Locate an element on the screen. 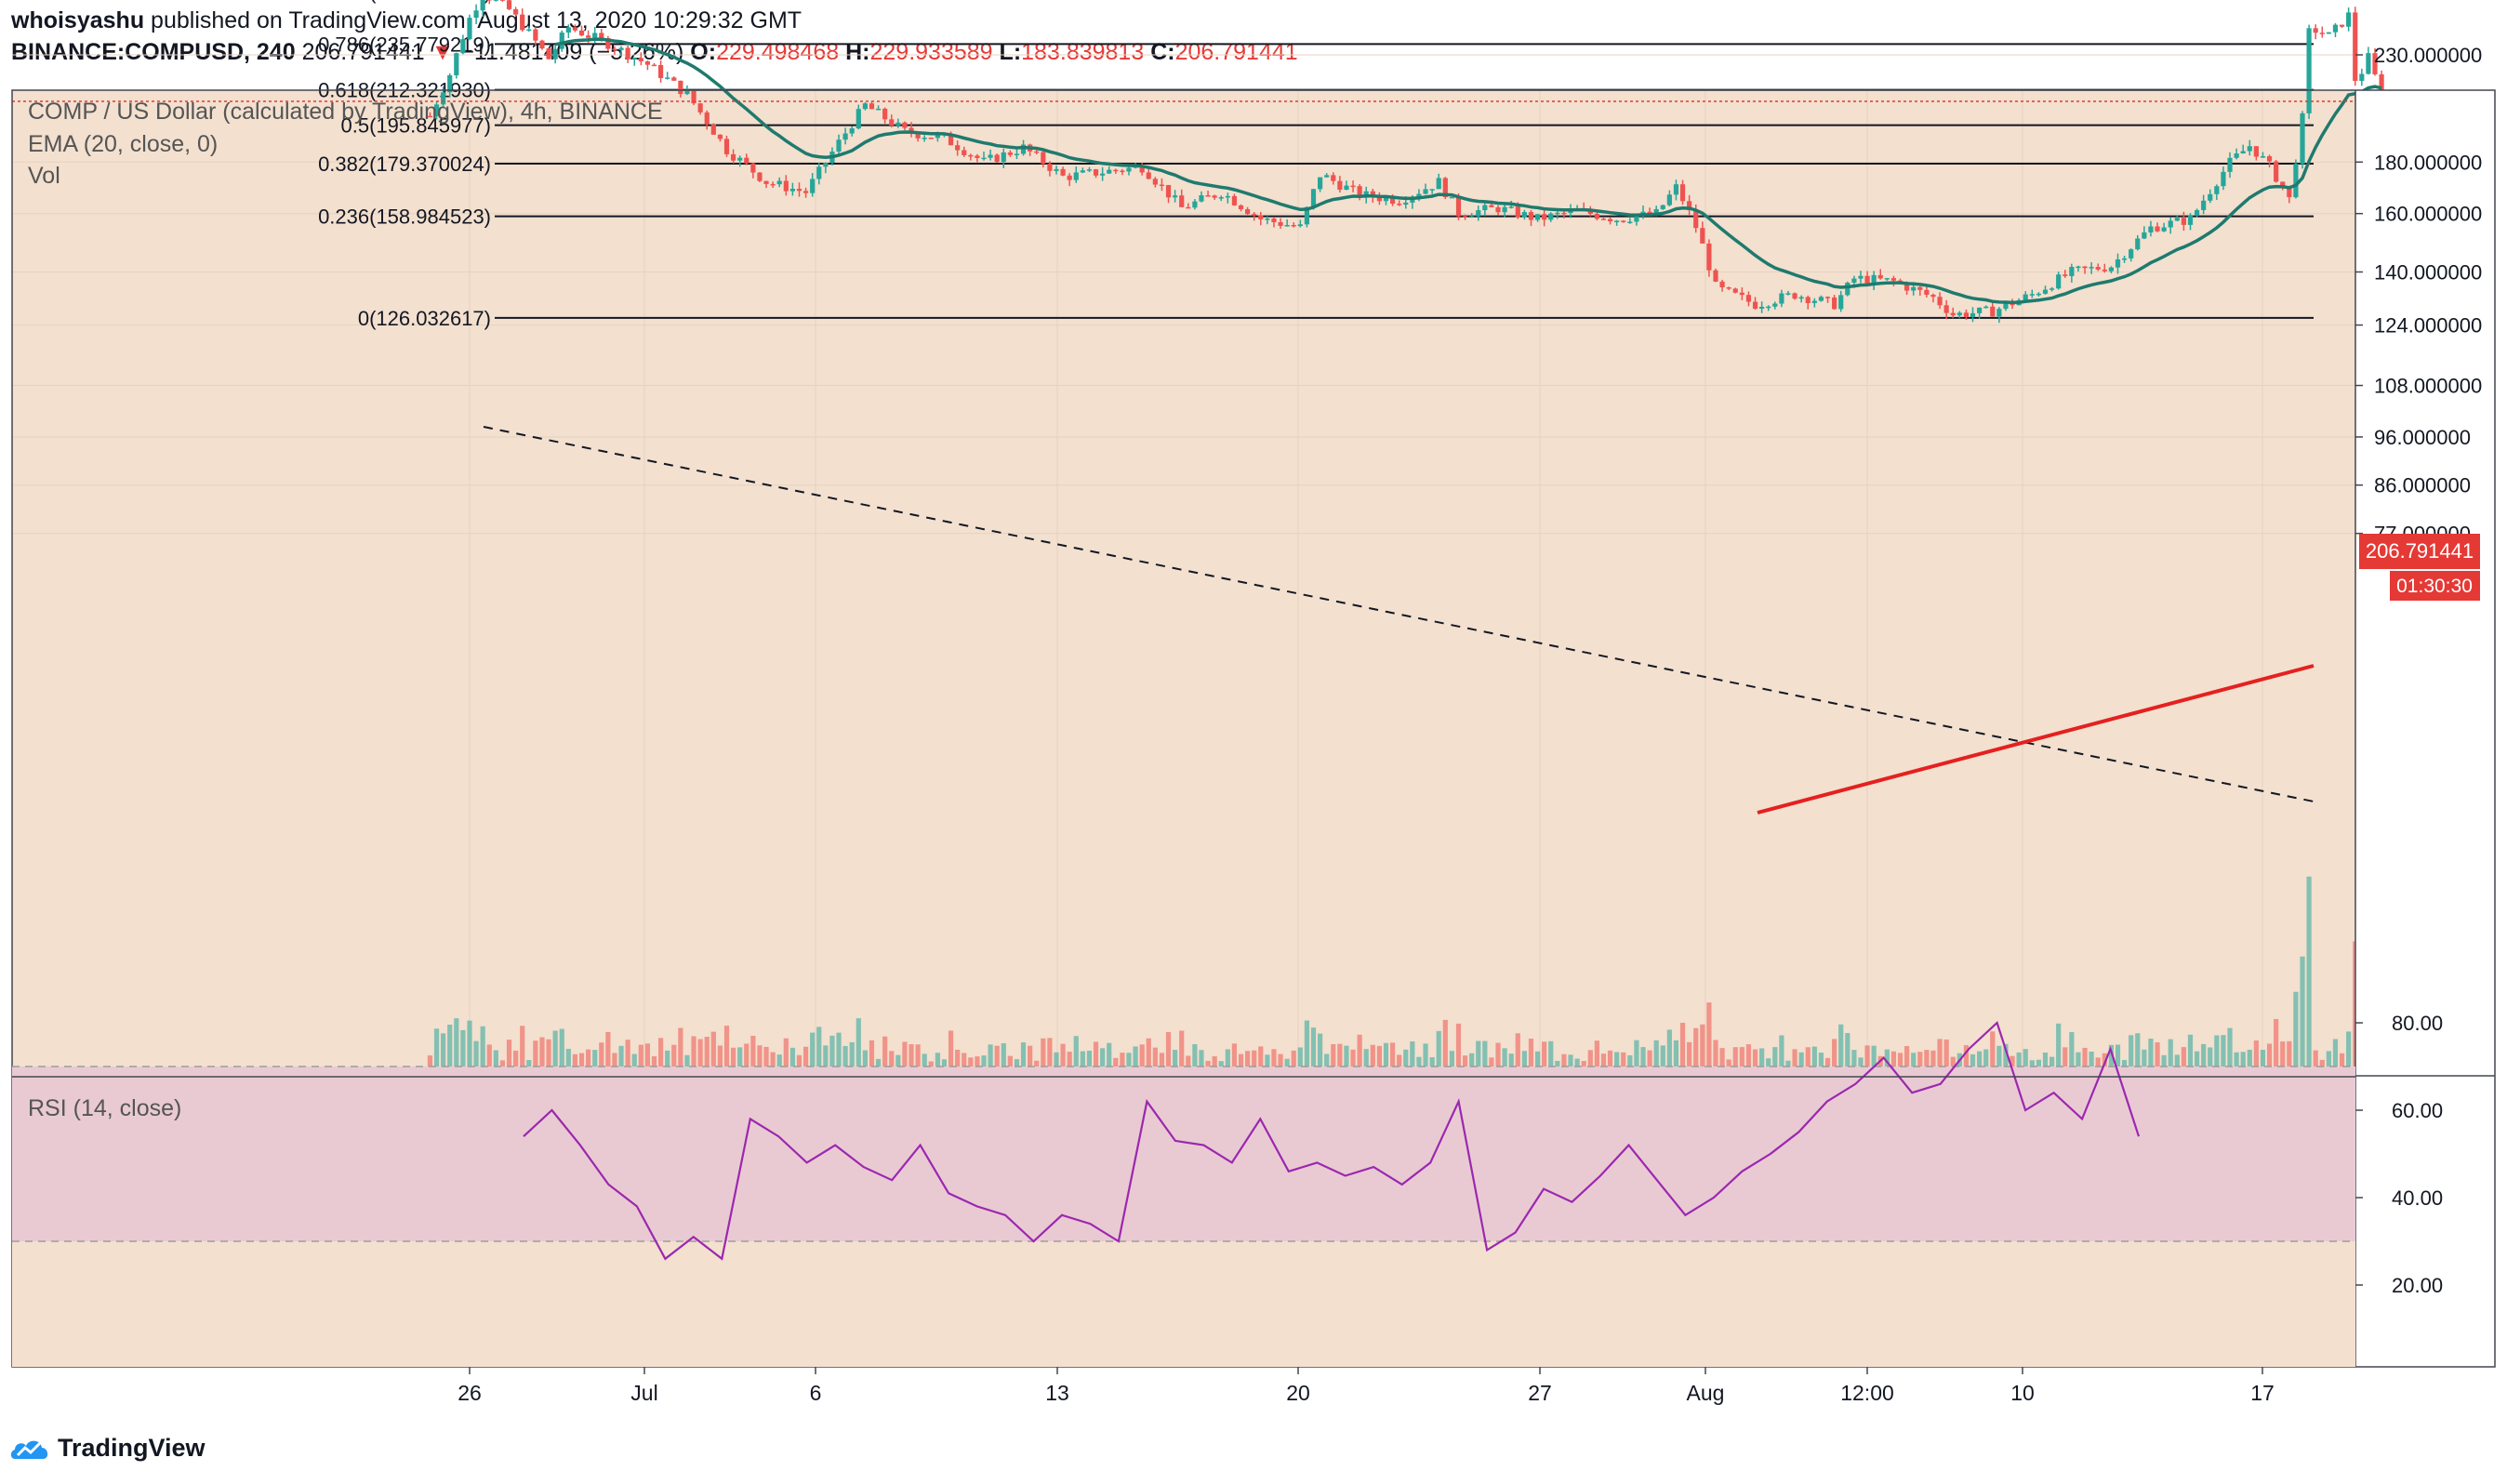 The width and height of the screenshot is (2507, 1484). time-axis: 26 Jul 6 13 20 27 Aug 12:00 10 17 is located at coordinates (1366, 1386).